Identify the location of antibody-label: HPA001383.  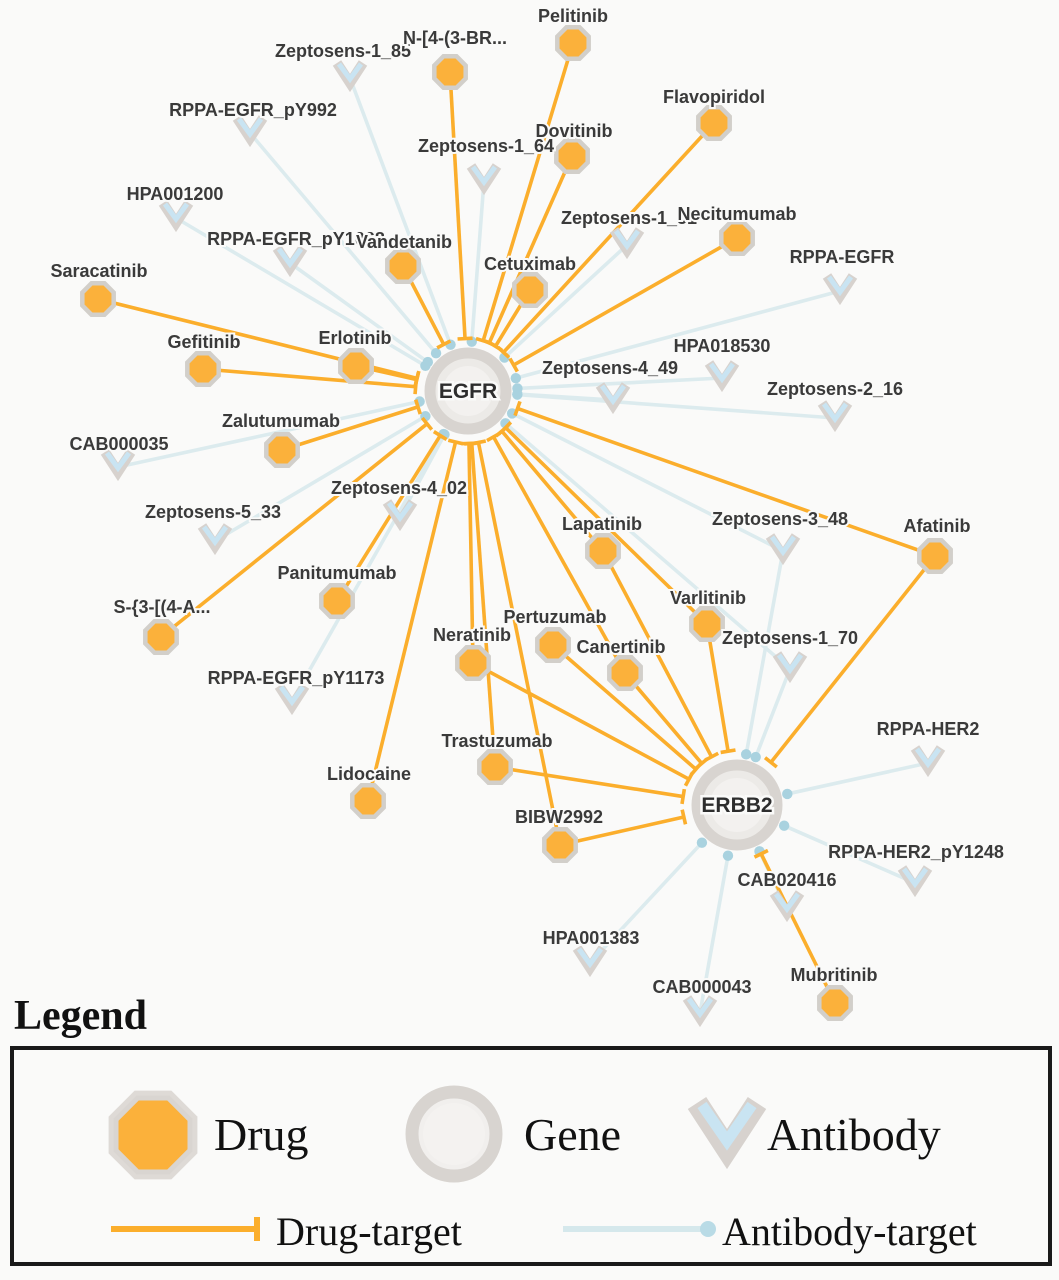
(591, 938).